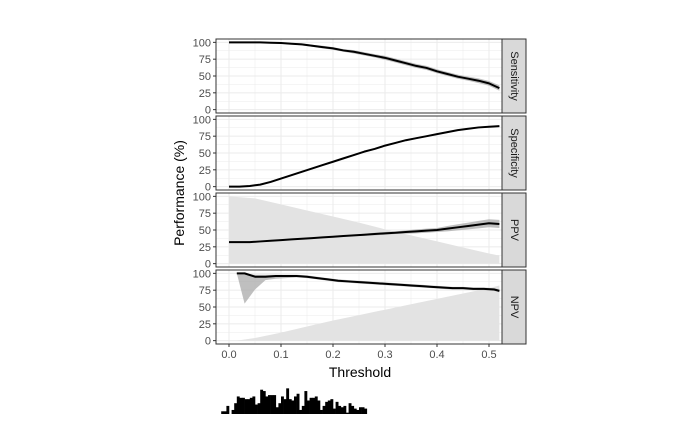 This screenshot has width=700, height=432. Describe the element at coordinates (368, 313) in the screenshot. I see `shaded-area` at that location.